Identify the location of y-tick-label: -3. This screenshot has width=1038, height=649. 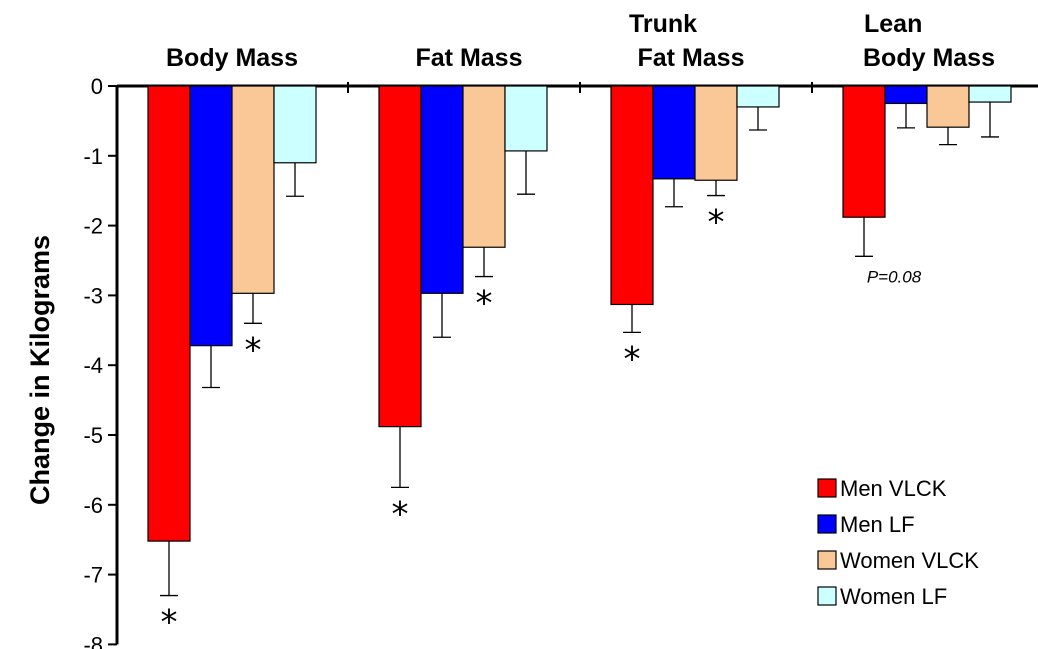
(93, 295).